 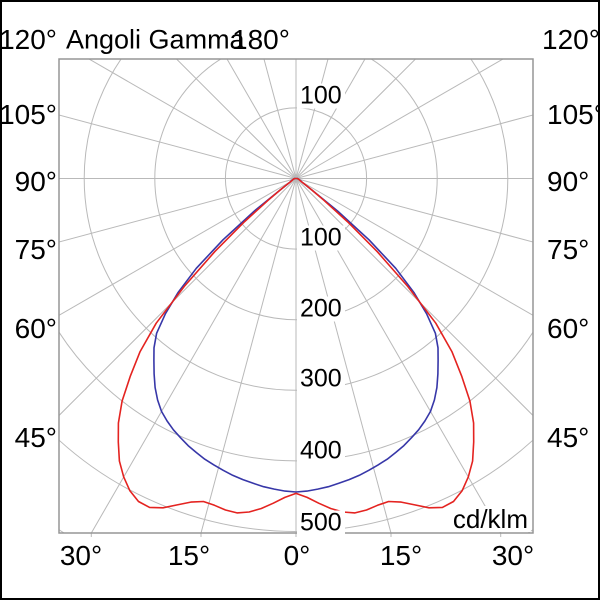 What do you see at coordinates (571, 39) in the screenshot?
I see `gamma-label-120-top-right: 120°` at bounding box center [571, 39].